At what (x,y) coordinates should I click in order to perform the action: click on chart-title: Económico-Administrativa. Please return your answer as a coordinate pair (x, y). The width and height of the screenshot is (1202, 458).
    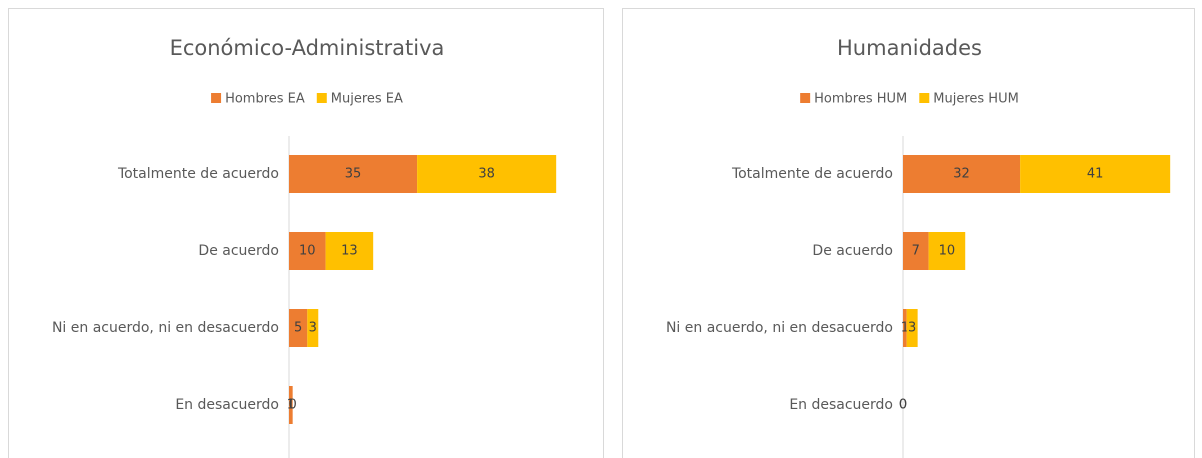
    Looking at the image, I should click on (307, 48).